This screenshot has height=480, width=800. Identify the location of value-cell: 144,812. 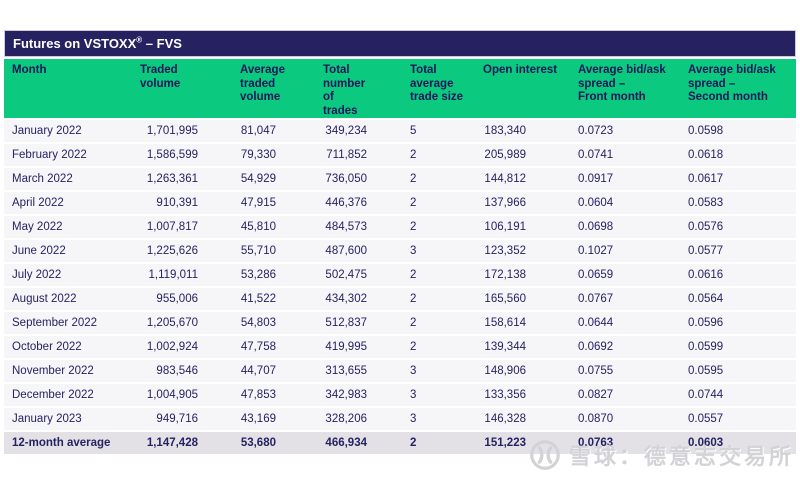
(524, 179).